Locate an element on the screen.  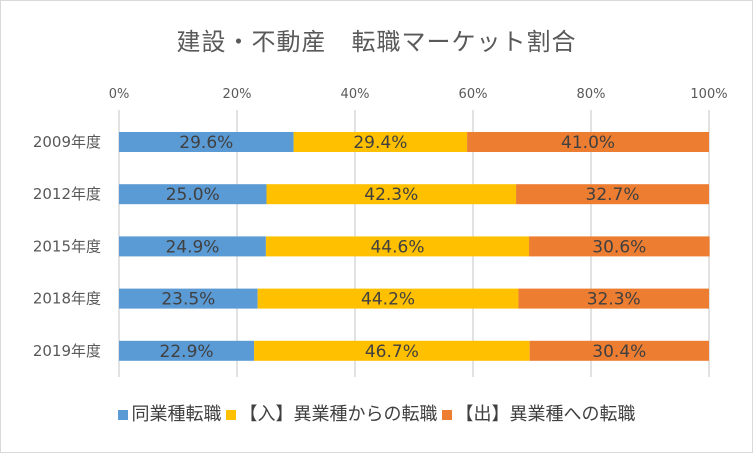
data-label: 42.3% is located at coordinates (391, 195).